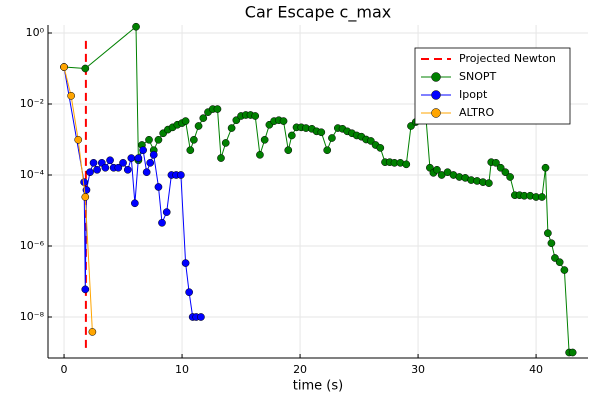 The image size is (600, 400). Describe the element at coordinates (492, 86) in the screenshot. I see `legend-box` at that location.